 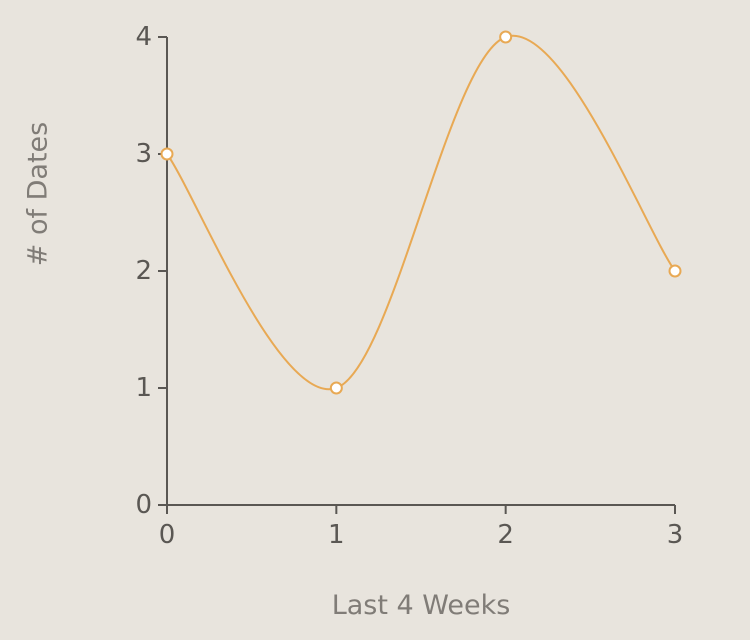 I want to click on x-tick-label: 0, so click(x=167, y=535).